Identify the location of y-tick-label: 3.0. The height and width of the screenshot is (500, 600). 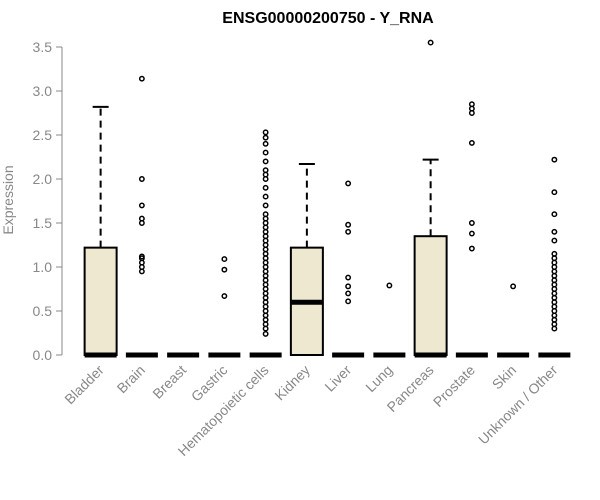
(43, 91).